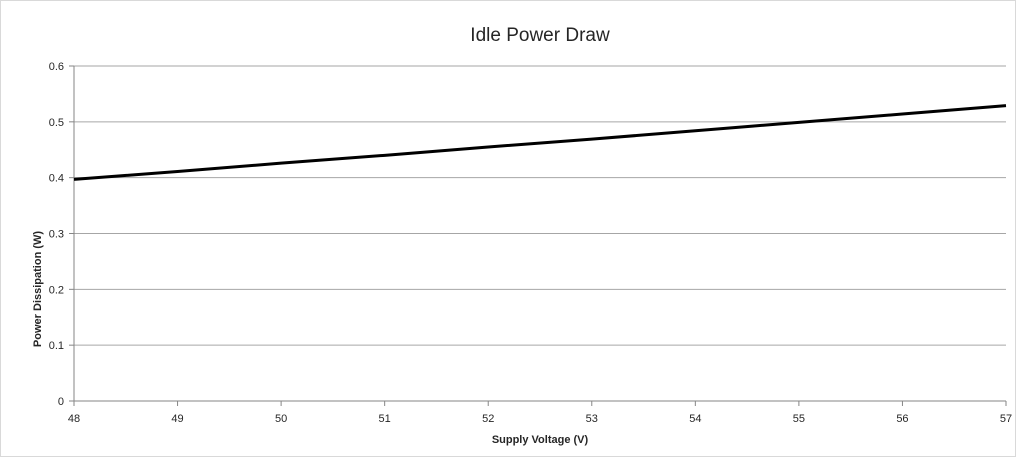 The width and height of the screenshot is (1016, 458). I want to click on x-tick-label: 48, so click(74, 419).